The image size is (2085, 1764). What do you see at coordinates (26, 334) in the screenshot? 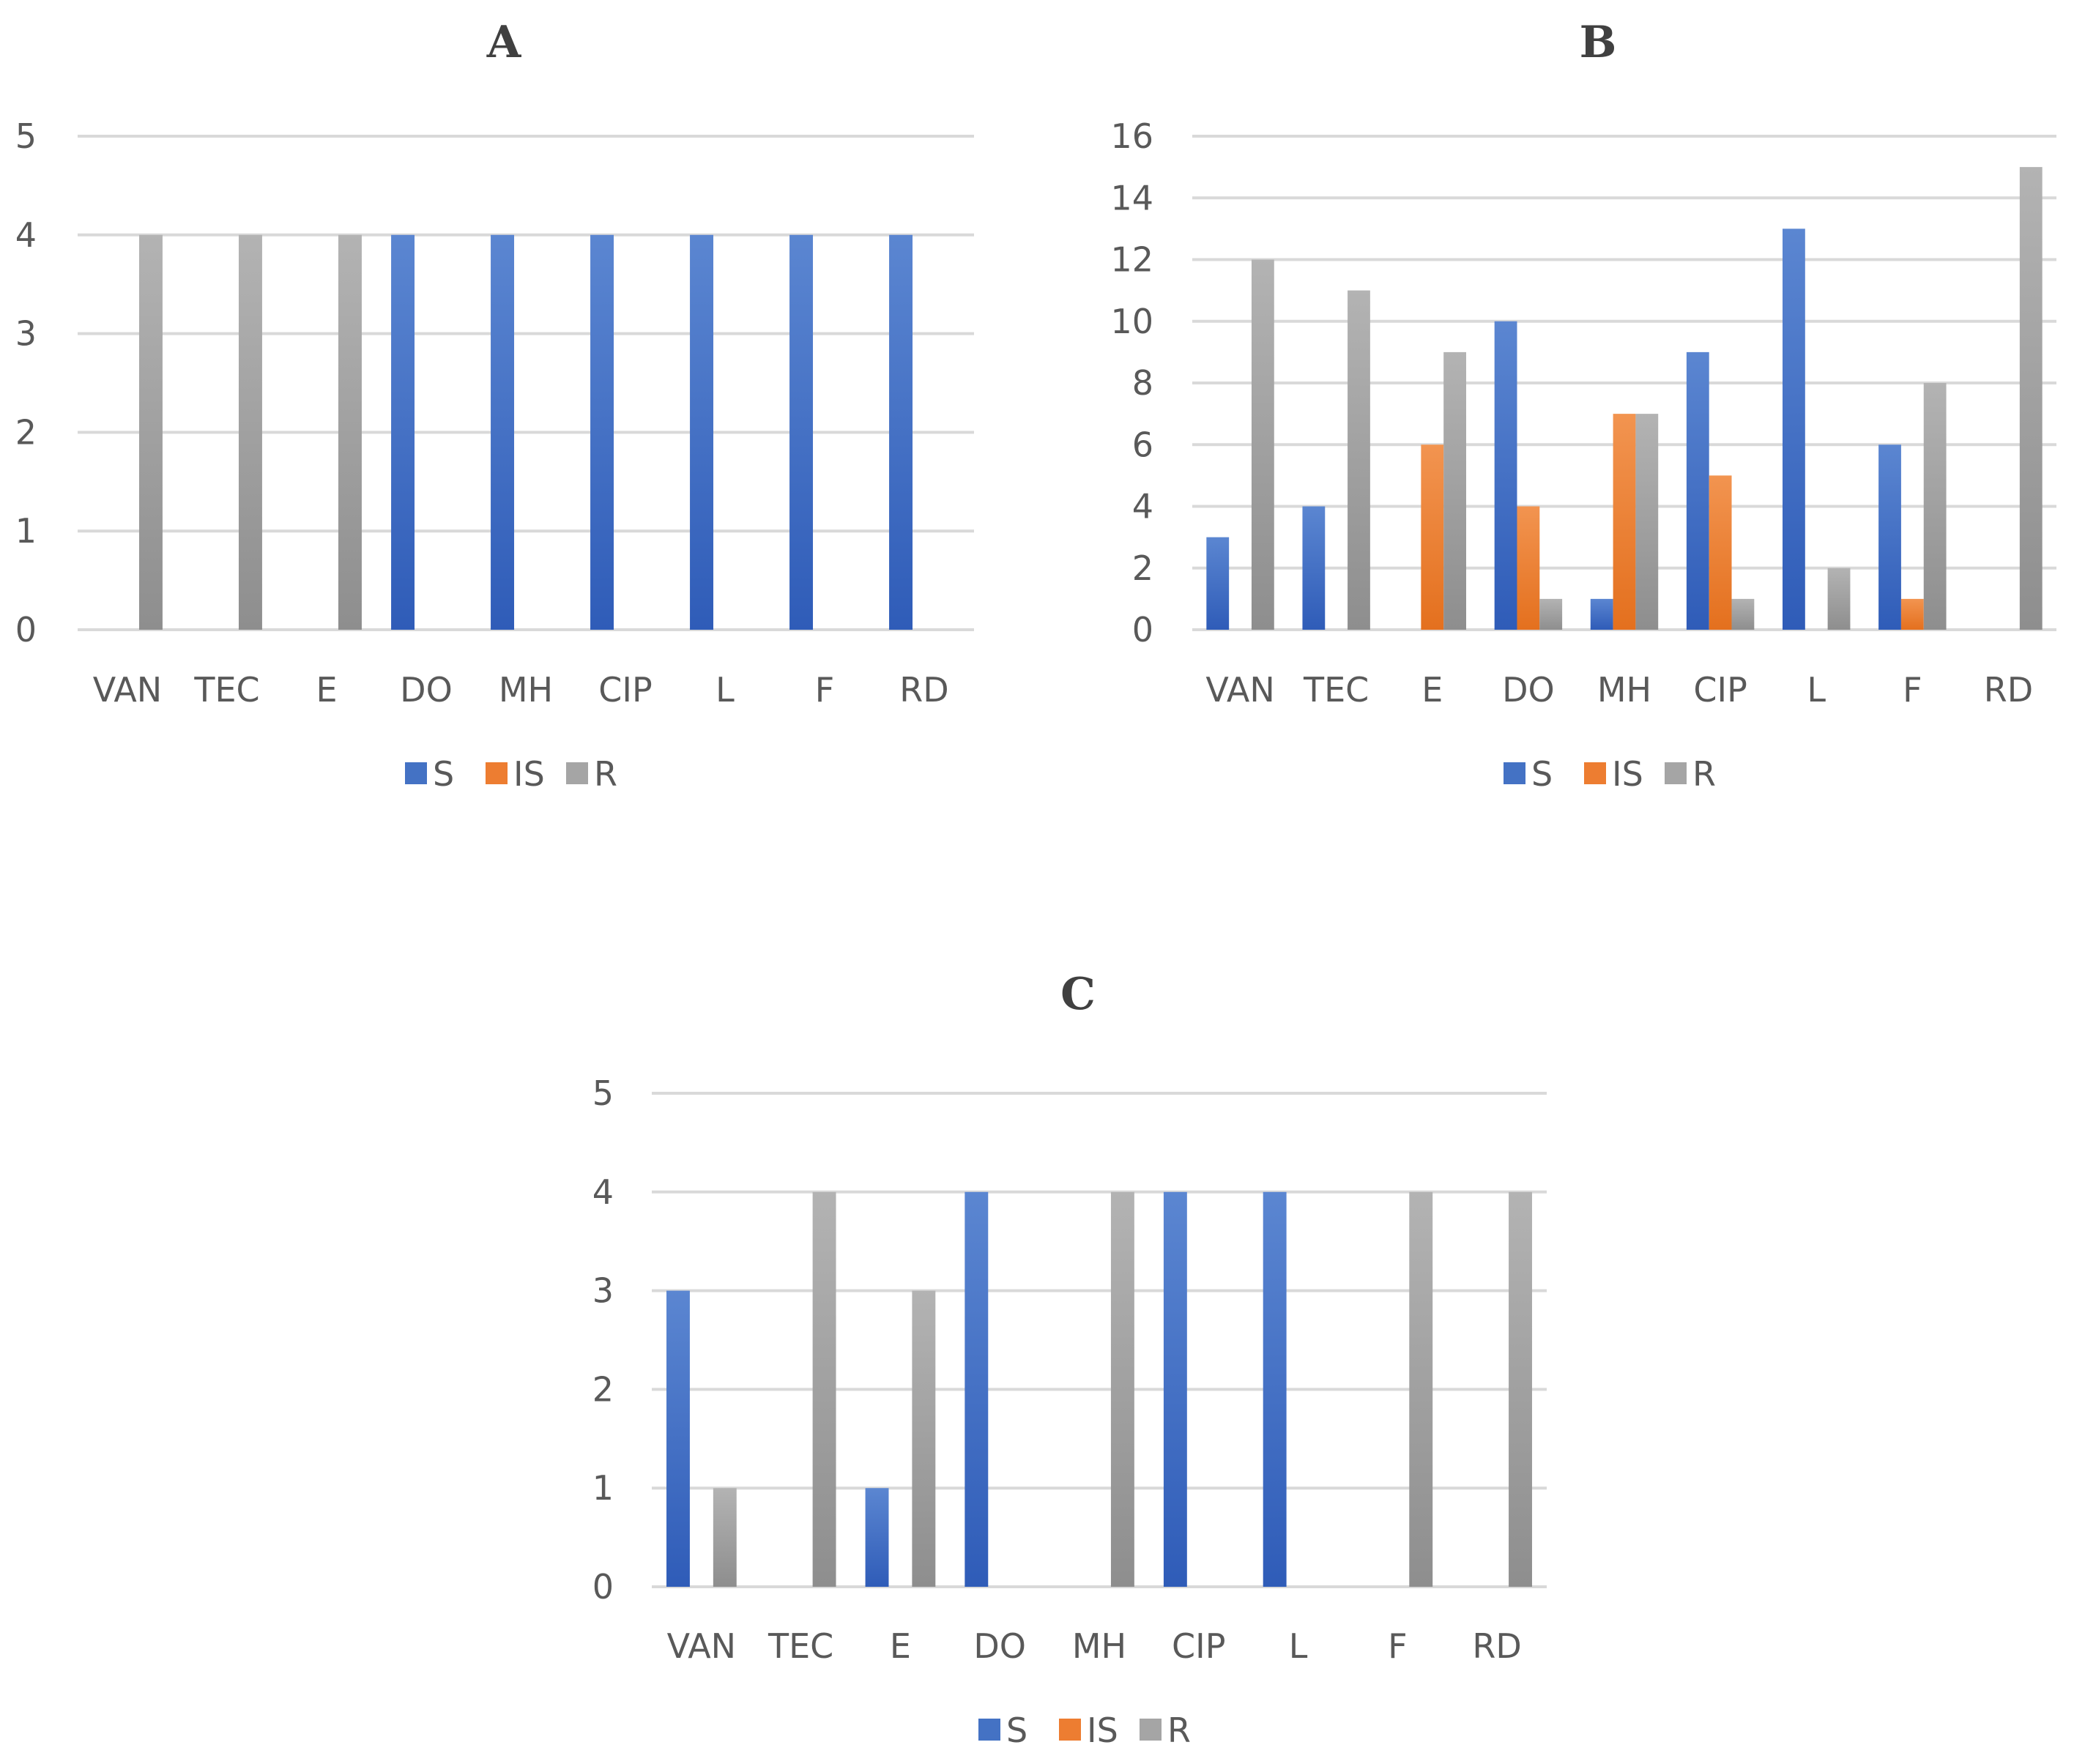
I see `y-tick-label-a-3: 3` at bounding box center [26, 334].